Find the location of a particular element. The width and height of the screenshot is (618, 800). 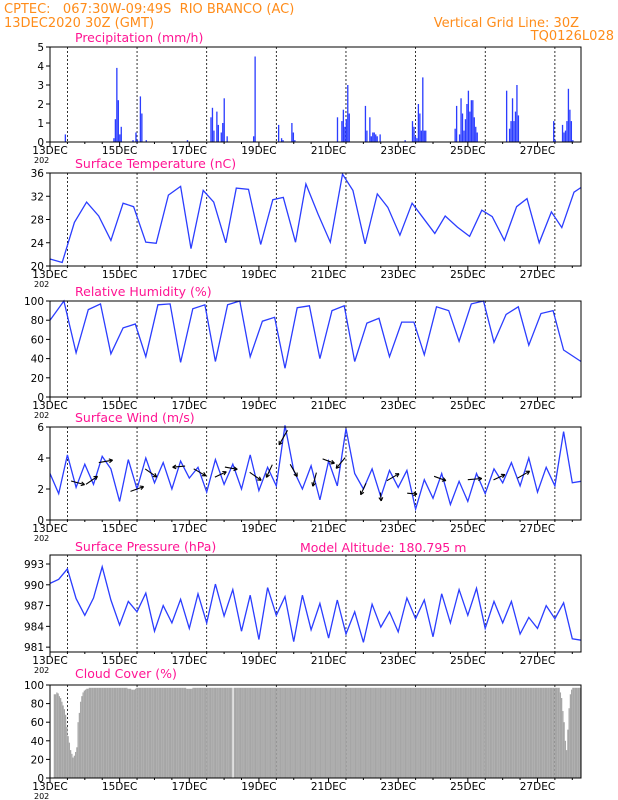

x-tick-label: 21DEC is located at coordinates (328, 529).